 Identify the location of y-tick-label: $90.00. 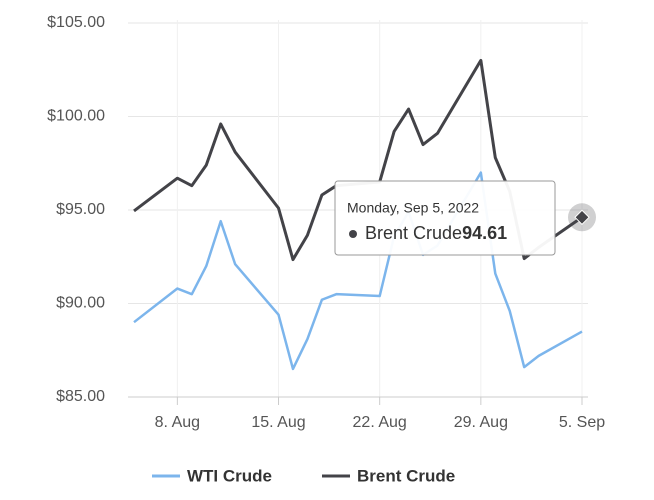
(80, 303).